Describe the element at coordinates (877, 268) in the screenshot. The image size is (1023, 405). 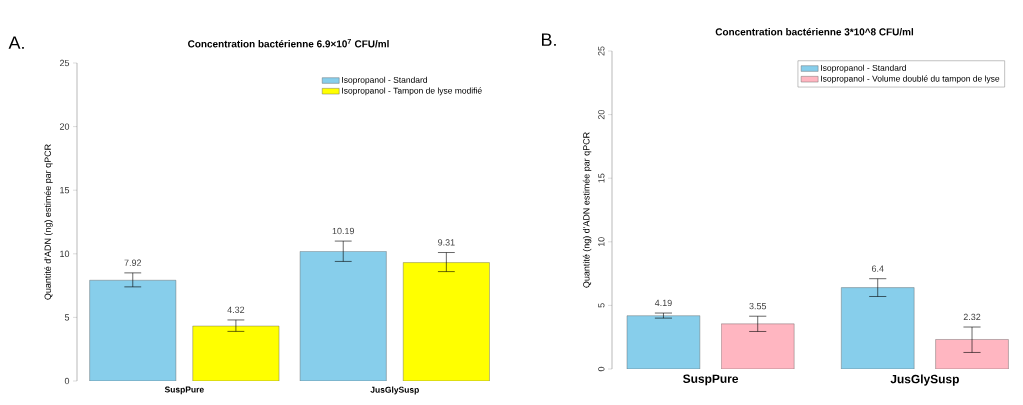
I see `data-label: 6.4` at that location.